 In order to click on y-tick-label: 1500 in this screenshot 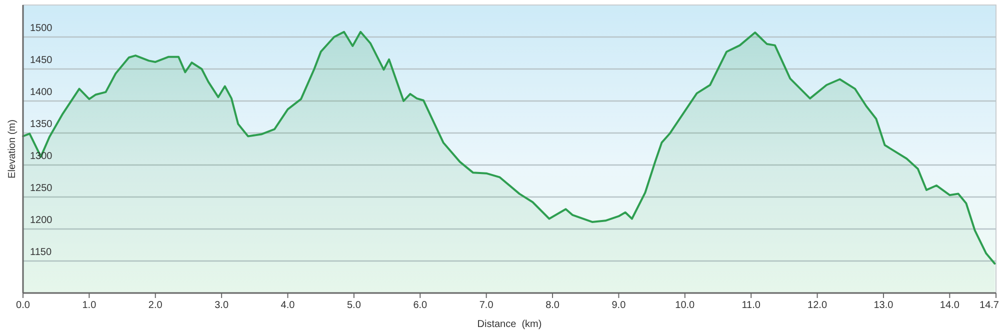, I will do `click(41, 28)`.